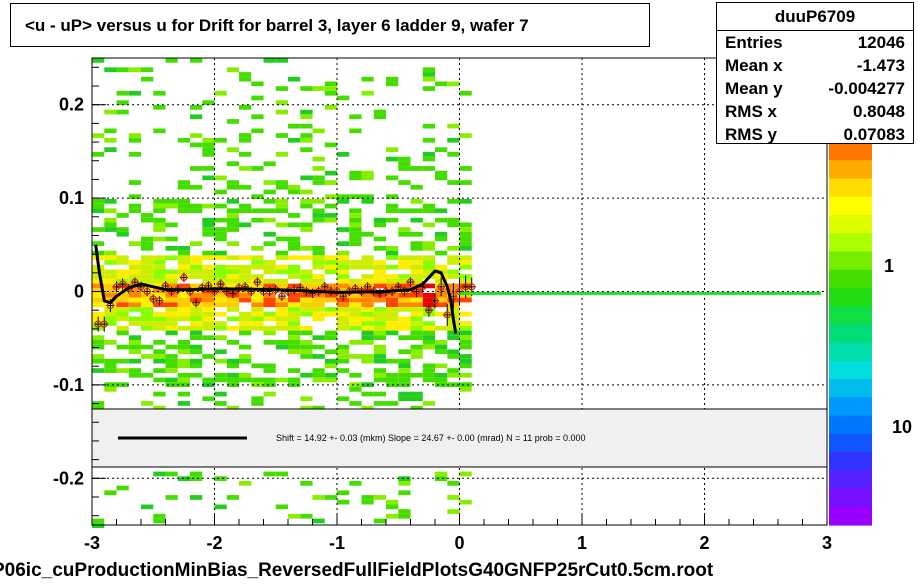 The image size is (918, 585). Describe the element at coordinates (879, 111) in the screenshot. I see `stats-value: 0.8048` at that location.